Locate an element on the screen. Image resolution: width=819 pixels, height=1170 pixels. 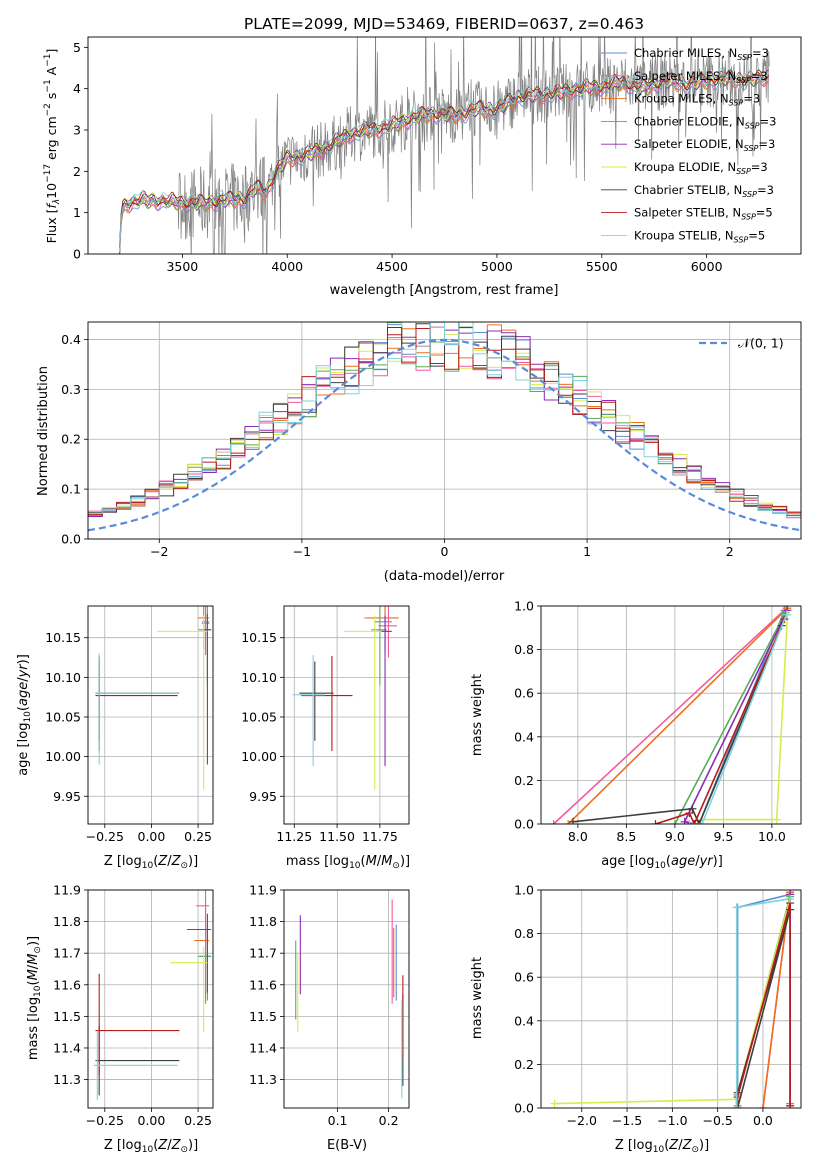
x-tick-label: 5500 is located at coordinates (602, 266).